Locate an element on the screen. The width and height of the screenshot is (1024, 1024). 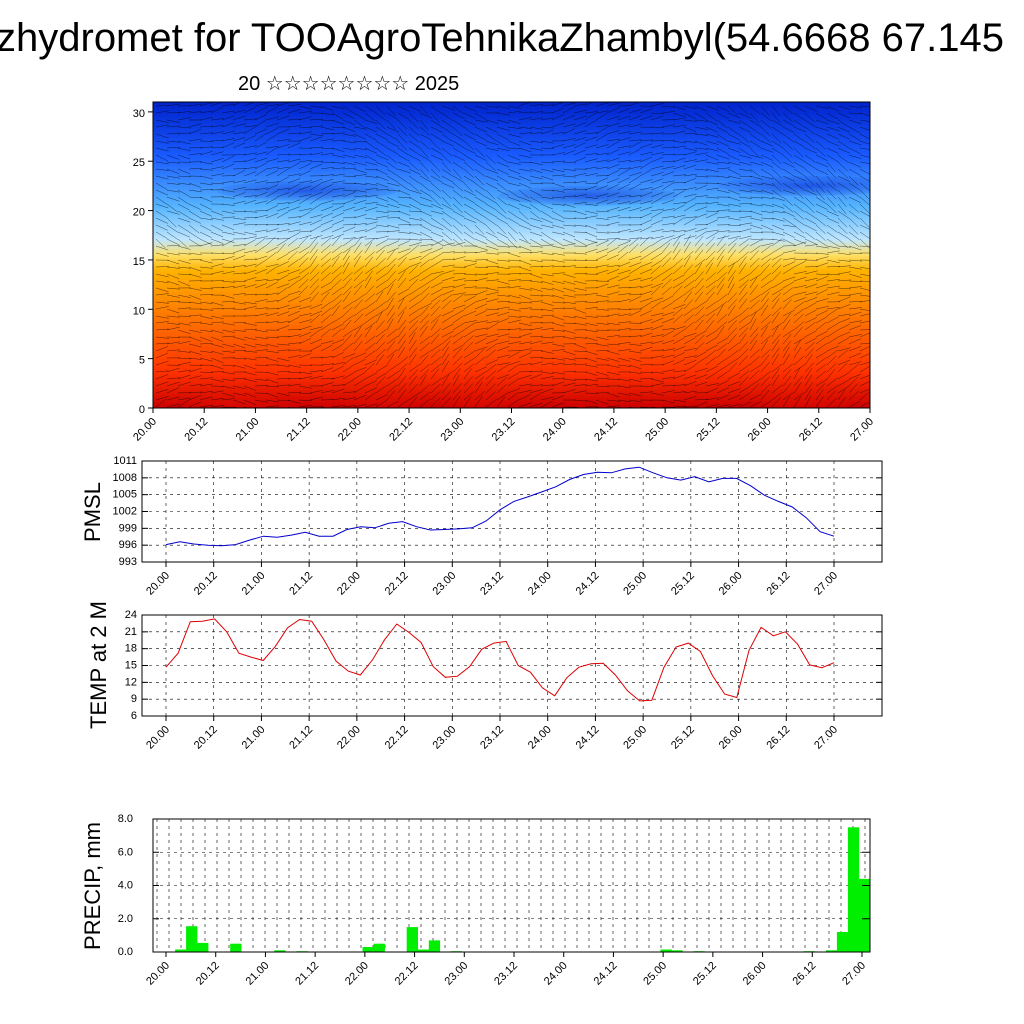
x-tick-label: 21.00 is located at coordinates (258, 974).